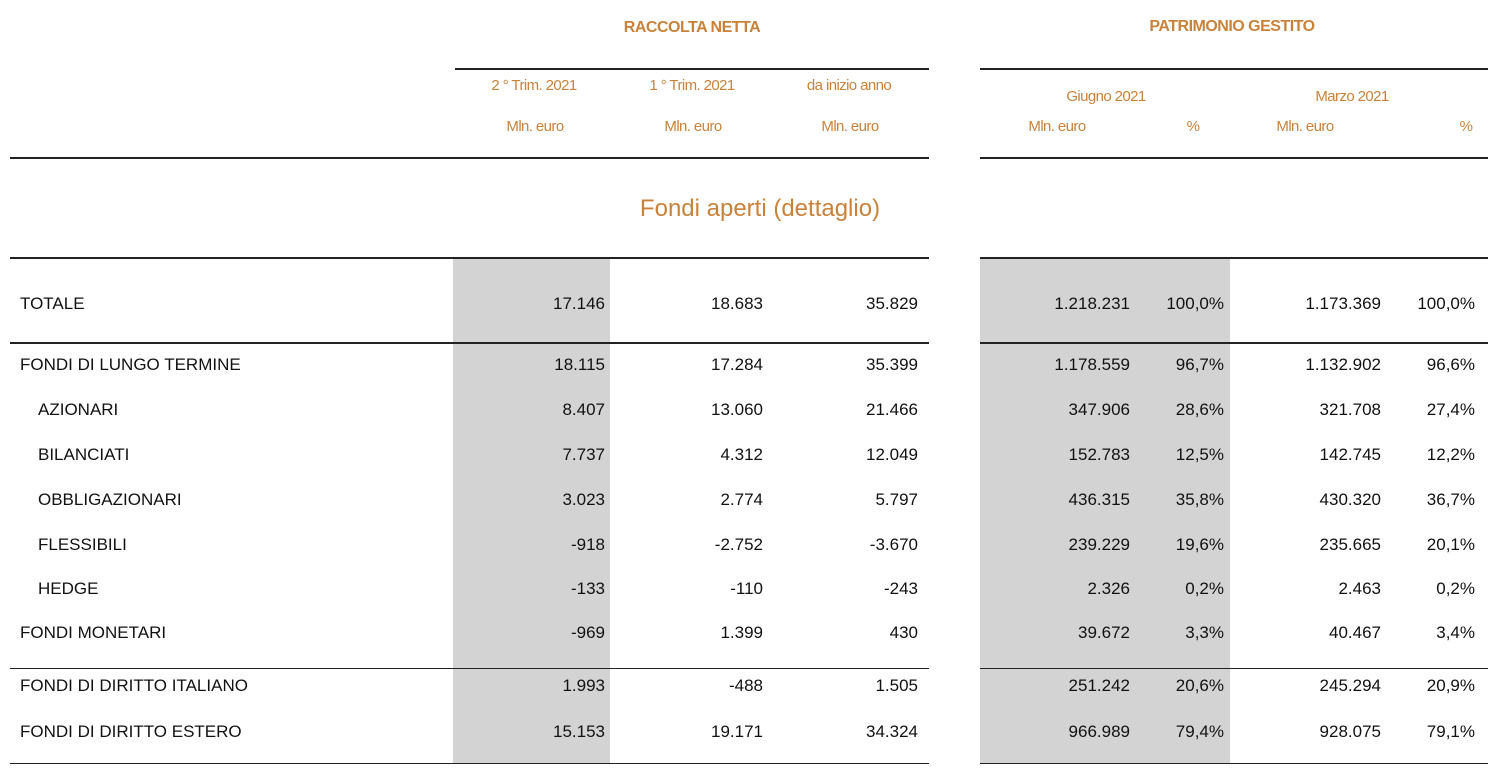 The width and height of the screenshot is (1500, 771). I want to click on table-cell: 1.993, so click(583, 685).